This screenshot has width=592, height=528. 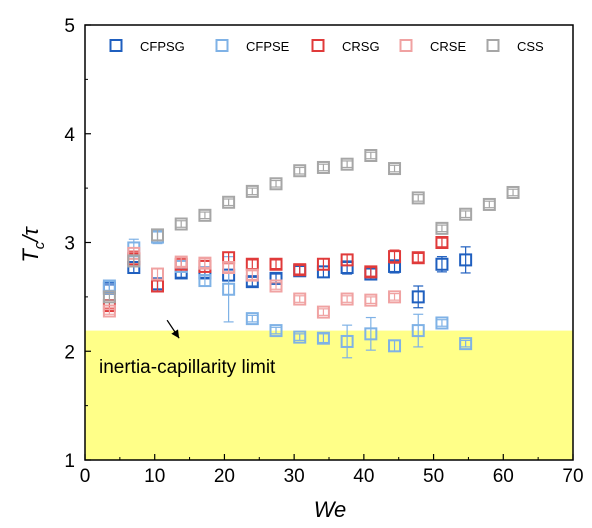 I want to click on legend-label: CRSG, so click(x=361, y=46).